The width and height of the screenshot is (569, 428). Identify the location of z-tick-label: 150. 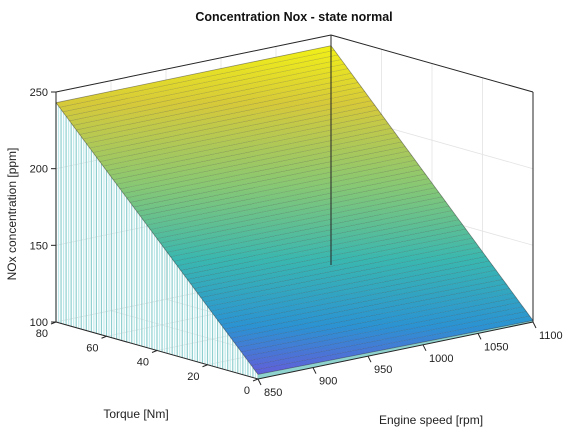
(39, 246).